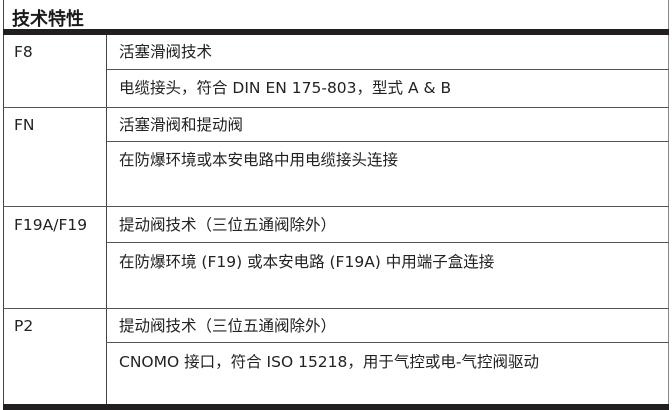 The width and height of the screenshot is (672, 410). What do you see at coordinates (336, 32) in the screenshot?
I see `header-rule` at bounding box center [336, 32].